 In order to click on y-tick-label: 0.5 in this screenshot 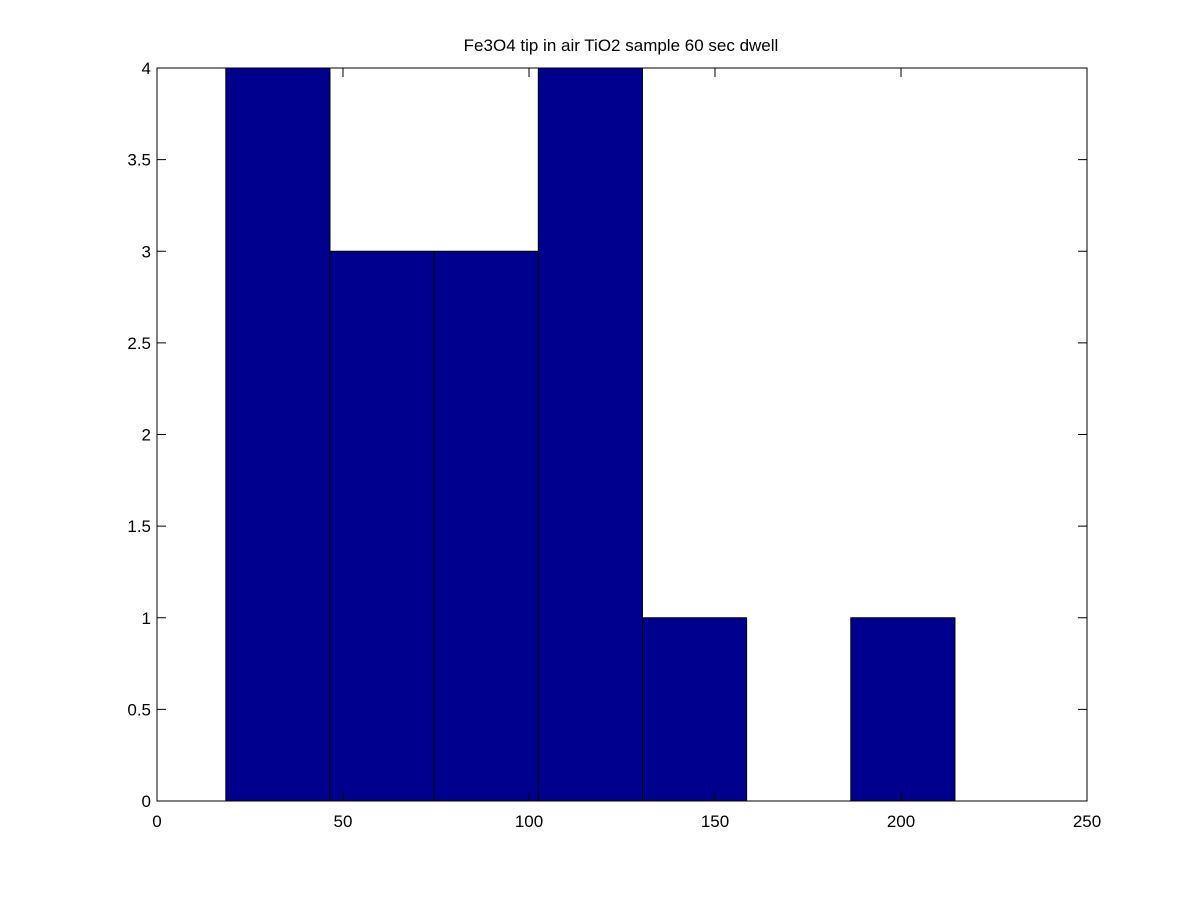, I will do `click(139, 709)`.